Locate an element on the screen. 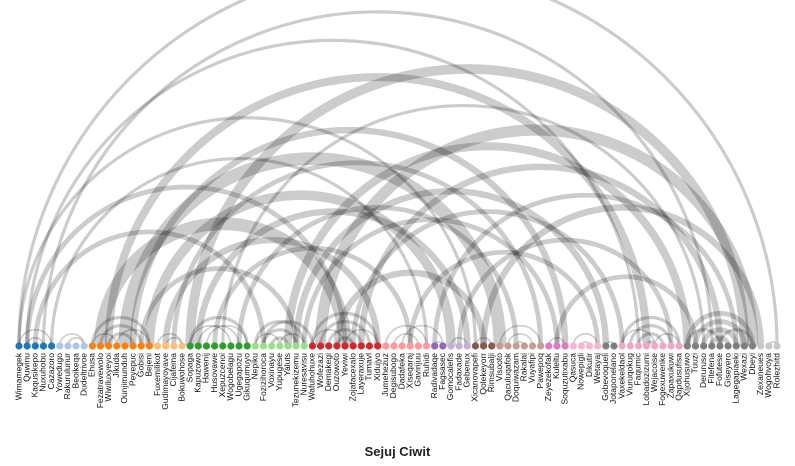 This screenshot has width=795, height=466. node-label-62: Rakalai is located at coordinates (524, 367).